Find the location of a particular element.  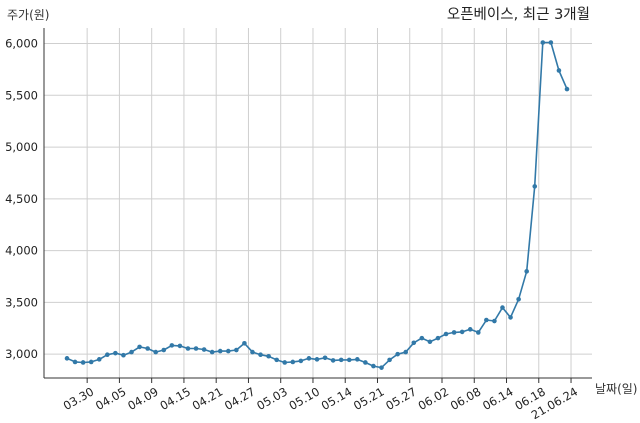

x-axis-label: 날짜(일) is located at coordinates (616, 389).